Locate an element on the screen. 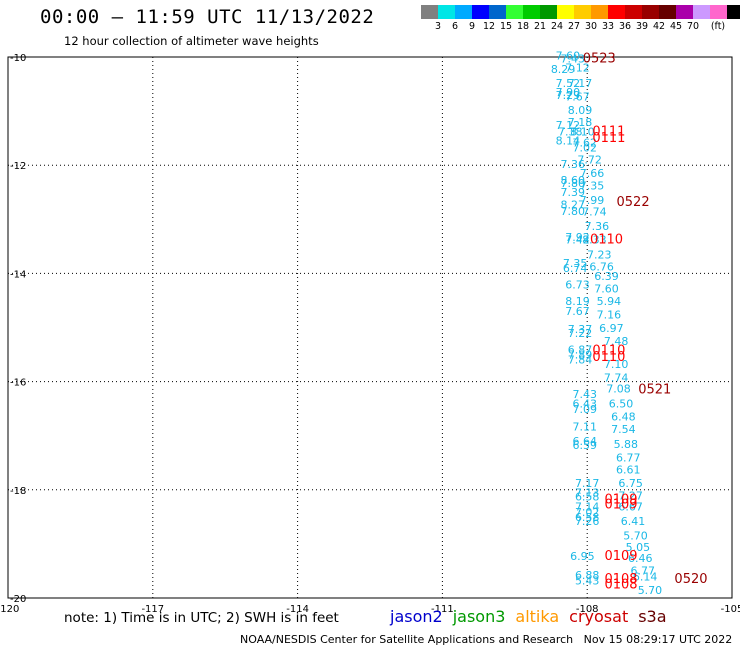  satellite-label-cryosat: cryosat is located at coordinates (599, 616).